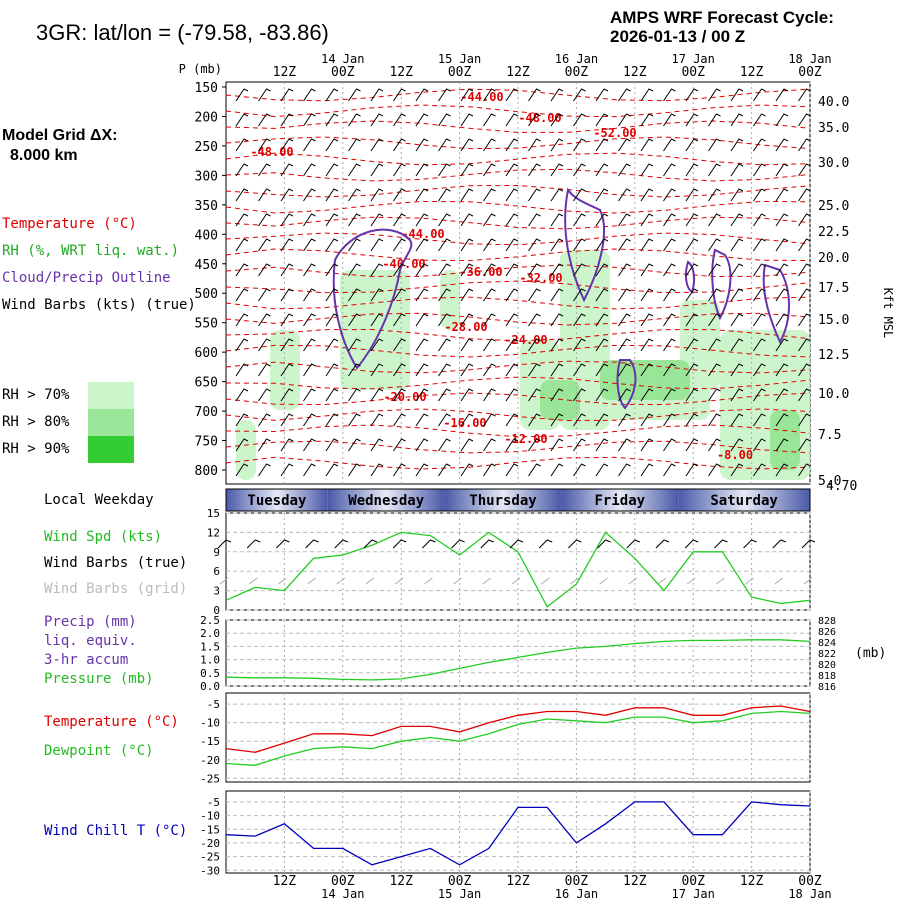  What do you see at coordinates (210, 660) in the screenshot?
I see `panel-y-tick-label: 1.0` at bounding box center [210, 660].